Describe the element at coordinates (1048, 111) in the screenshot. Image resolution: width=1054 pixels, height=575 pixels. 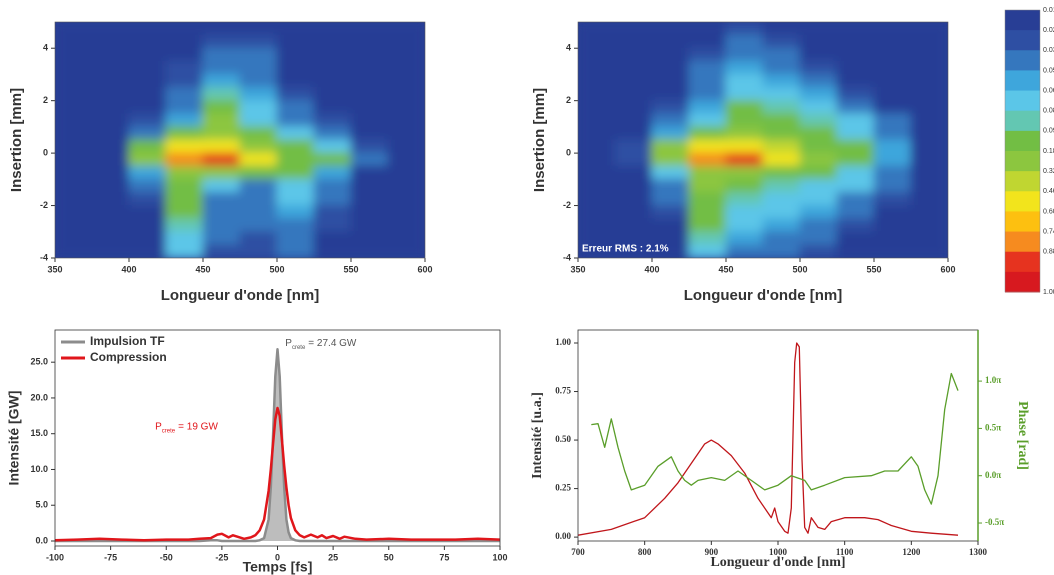
I see `colorbar-label: 0.08042` at that location.